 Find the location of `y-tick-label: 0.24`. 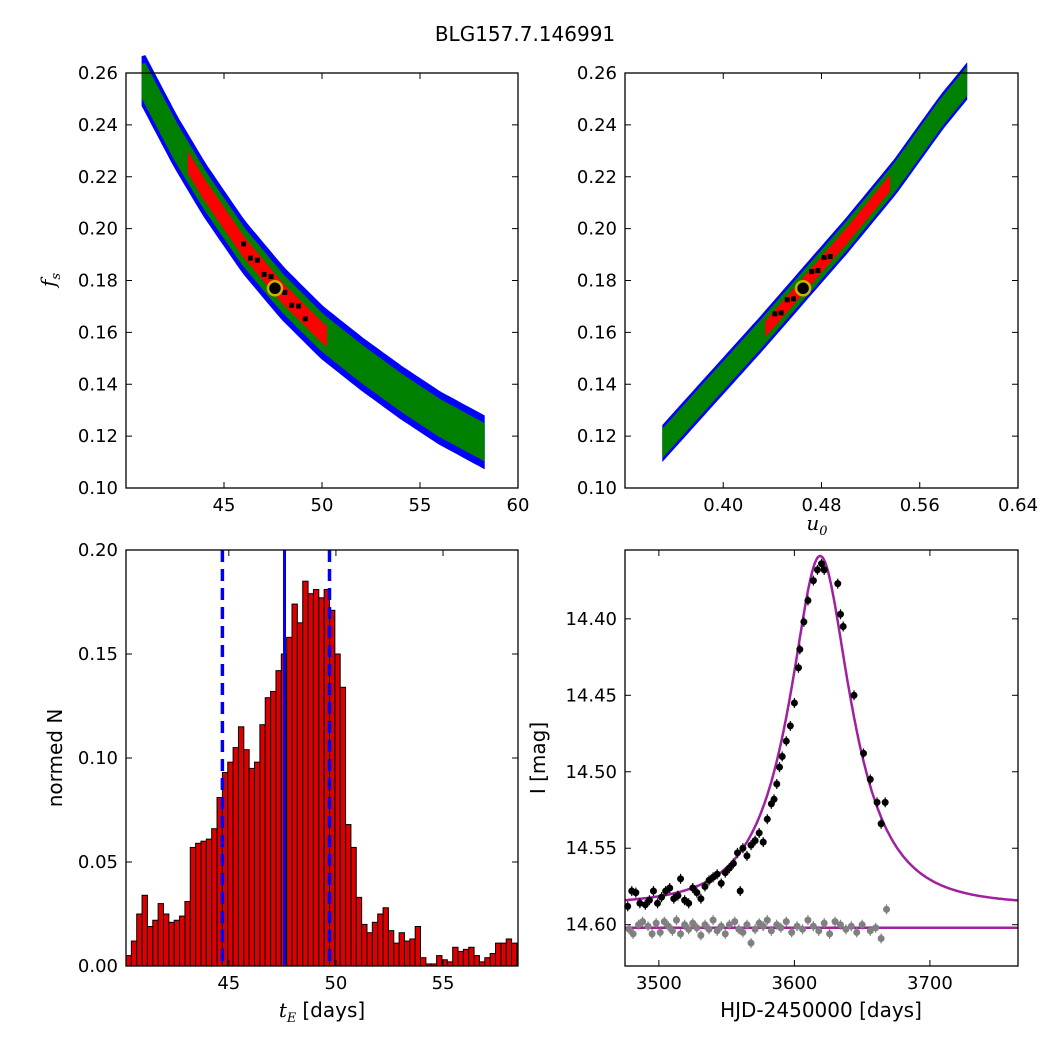

y-tick-label: 0.24 is located at coordinates (597, 125).